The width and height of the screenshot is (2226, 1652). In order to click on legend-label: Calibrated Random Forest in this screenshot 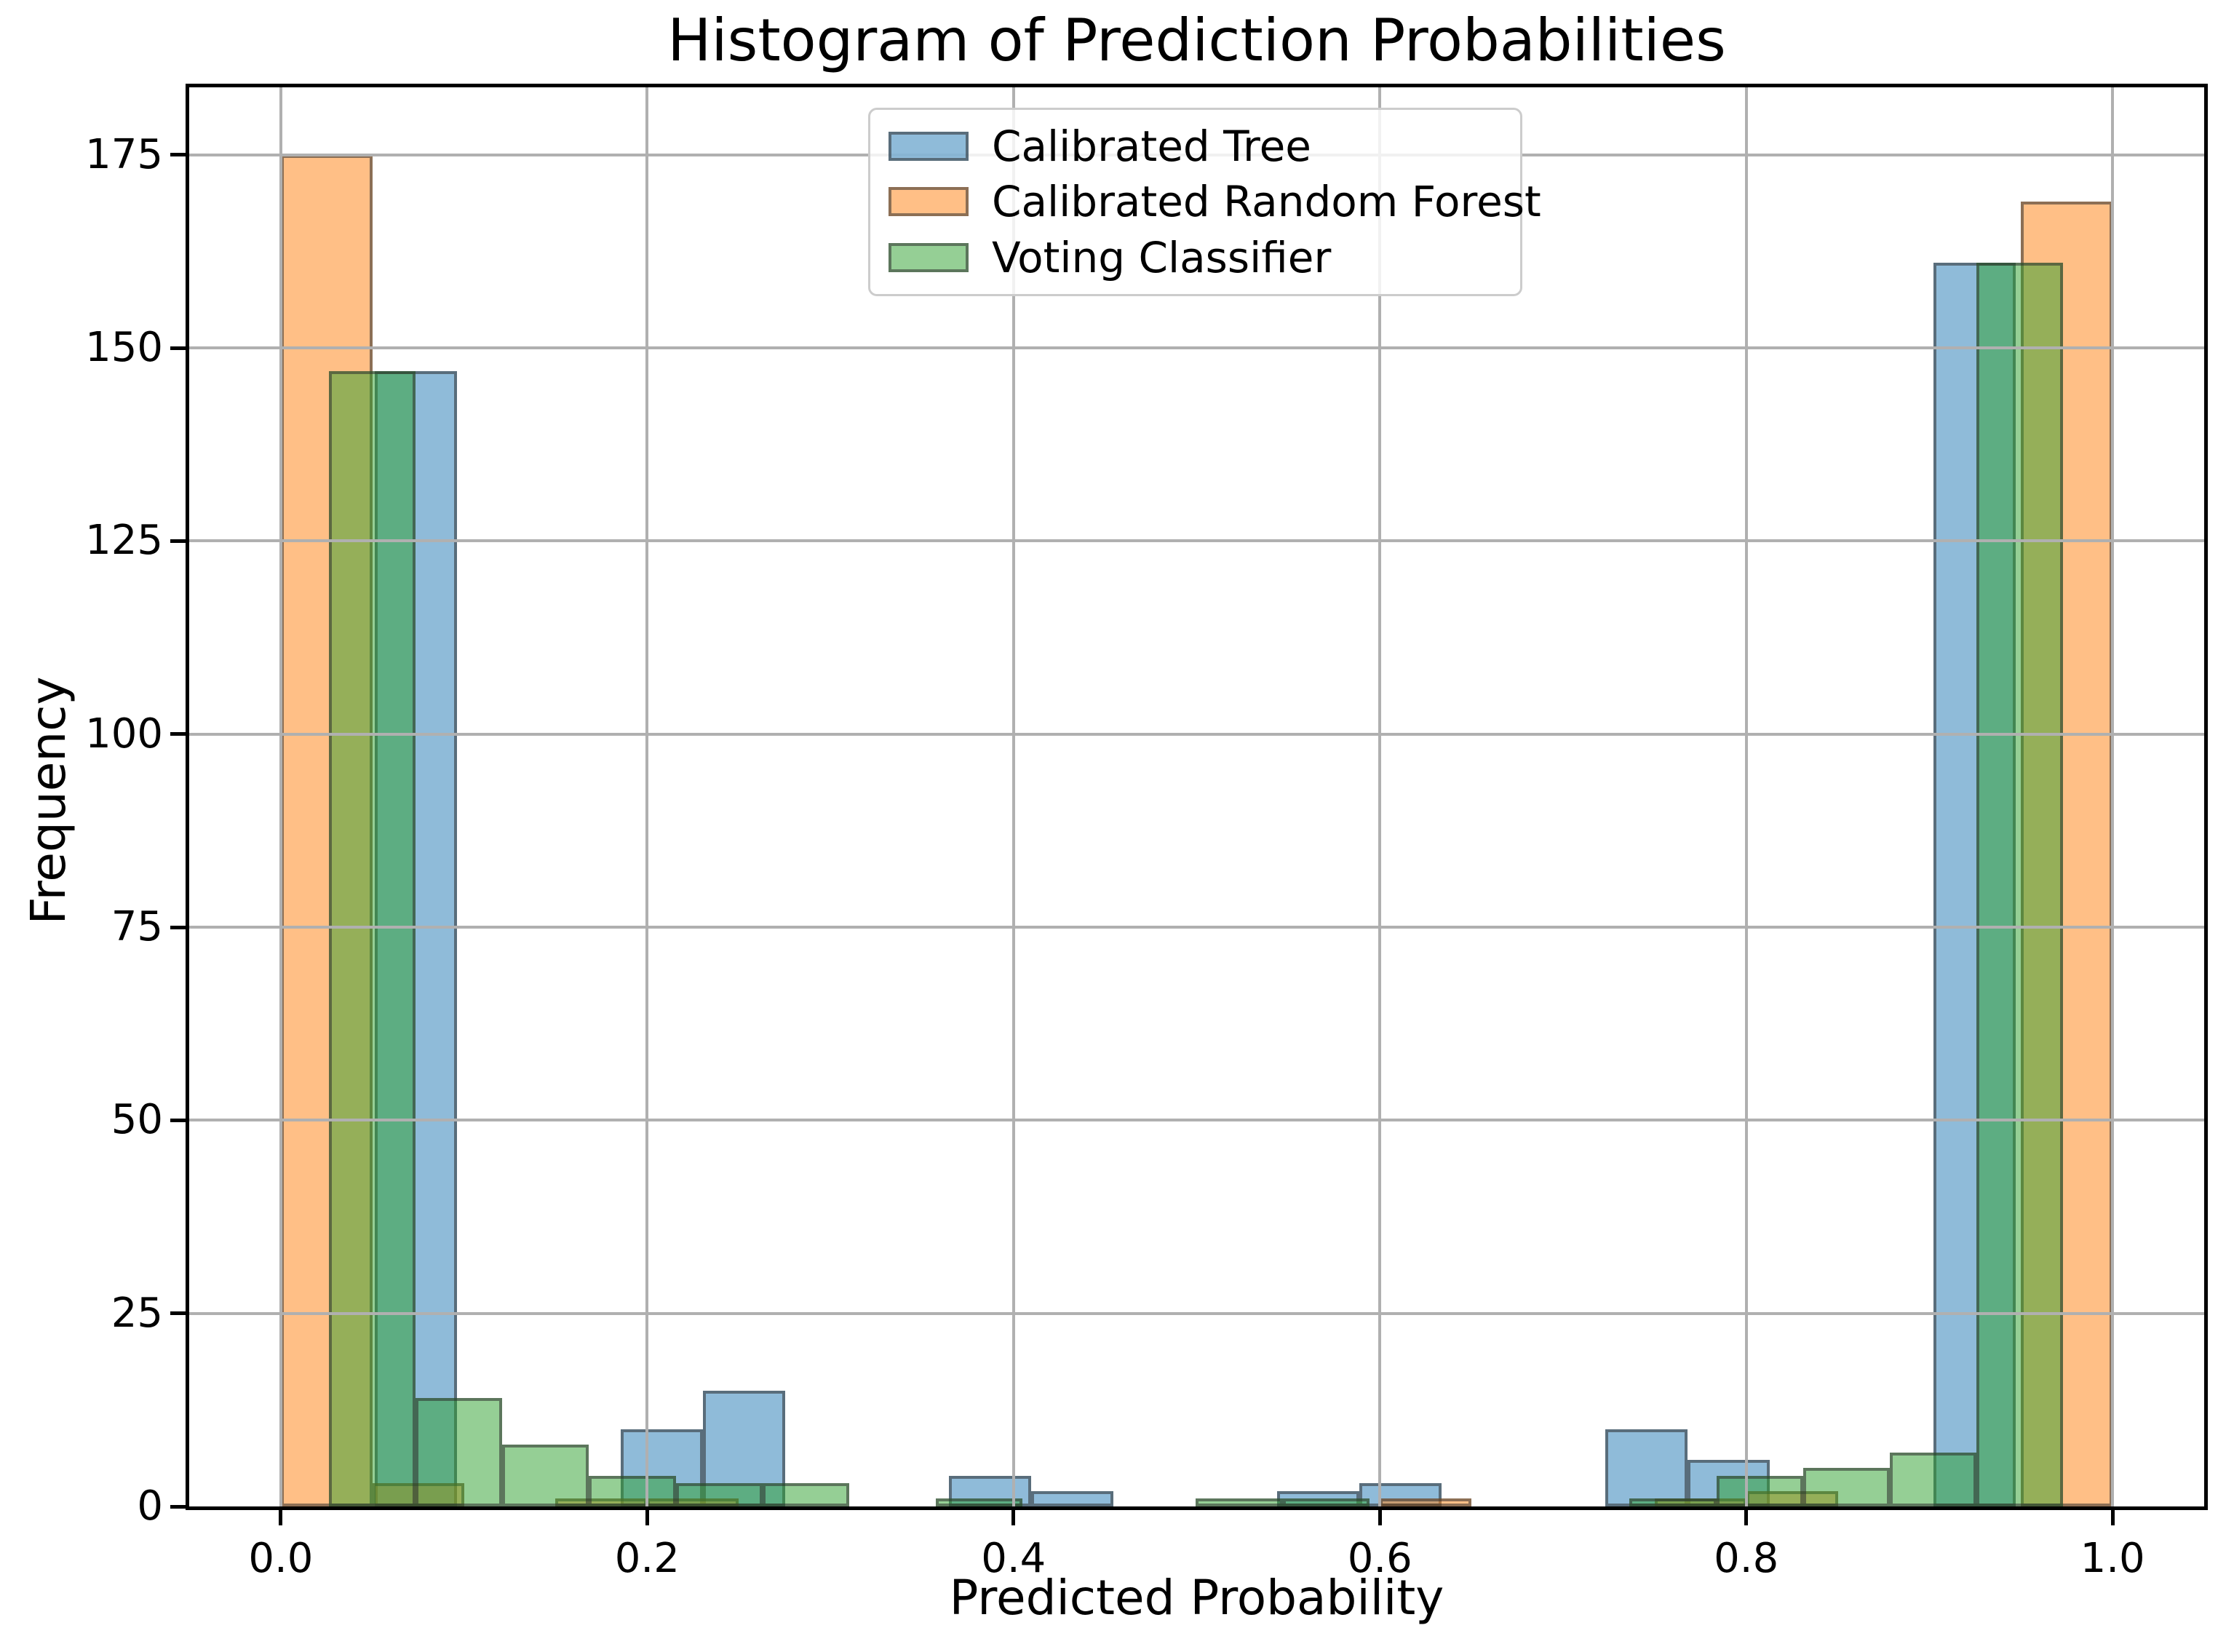, I will do `click(1266, 202)`.